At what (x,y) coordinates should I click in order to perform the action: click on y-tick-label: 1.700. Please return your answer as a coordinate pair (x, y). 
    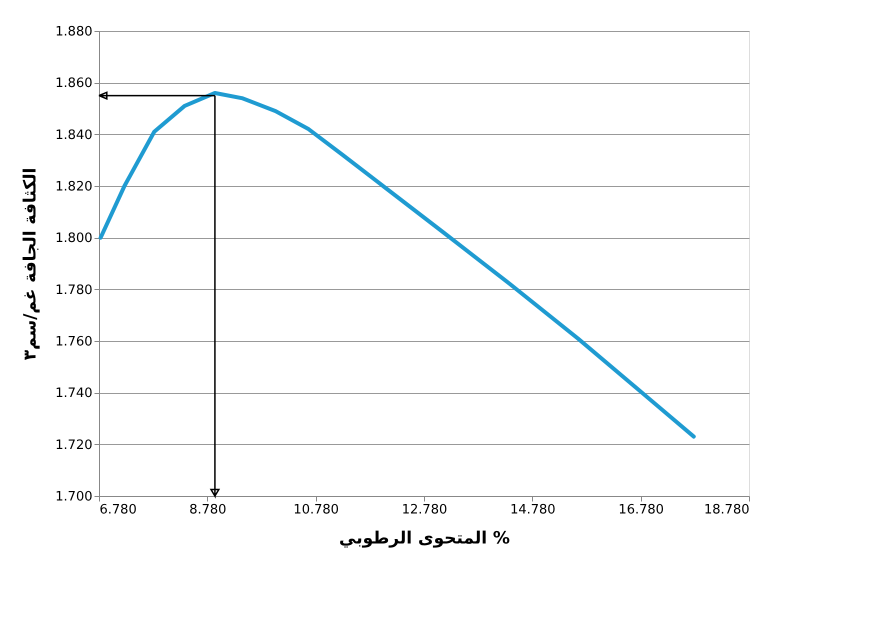
    Looking at the image, I should click on (73, 497).